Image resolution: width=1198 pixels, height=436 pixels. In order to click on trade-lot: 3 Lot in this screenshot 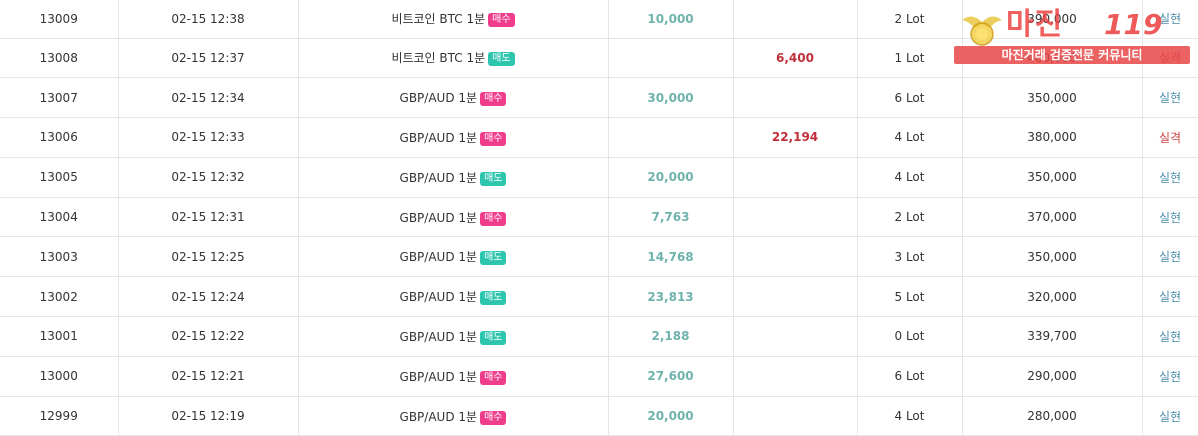, I will do `click(910, 257)`.